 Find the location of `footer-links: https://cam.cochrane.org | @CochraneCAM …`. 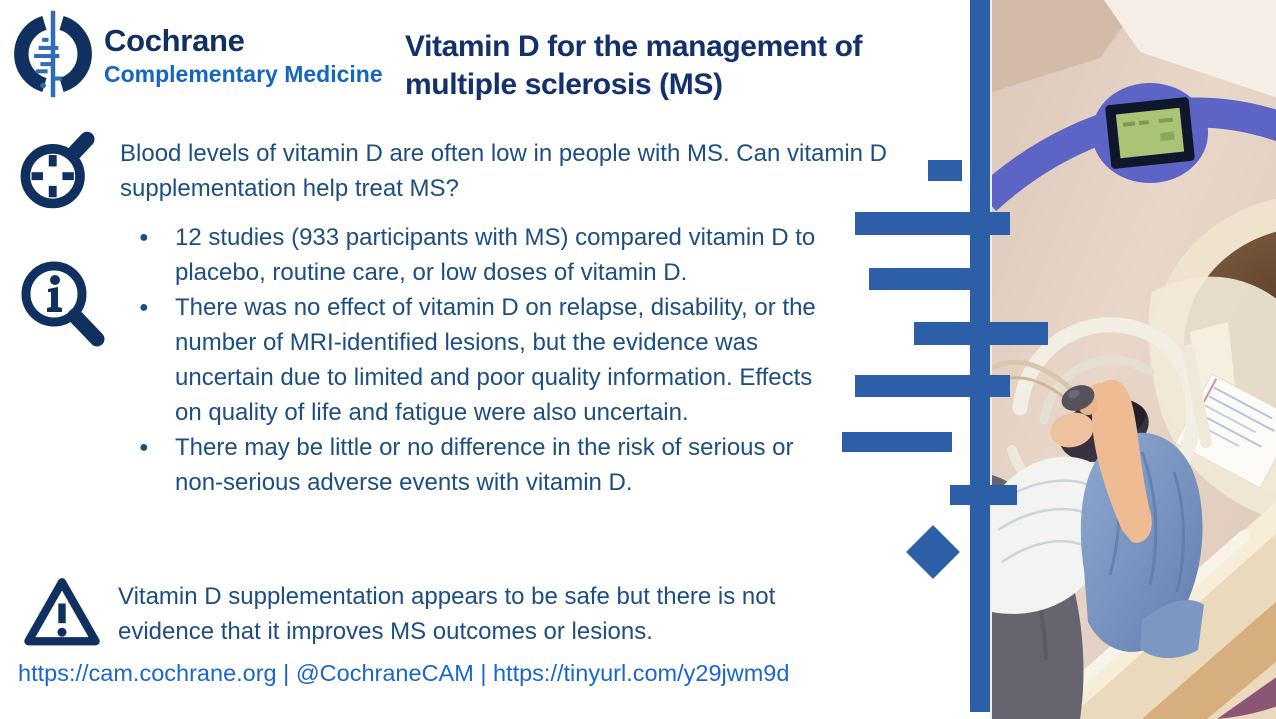

footer-links: https://cam.cochrane.org | @CochraneCAM … is located at coordinates (403, 673).